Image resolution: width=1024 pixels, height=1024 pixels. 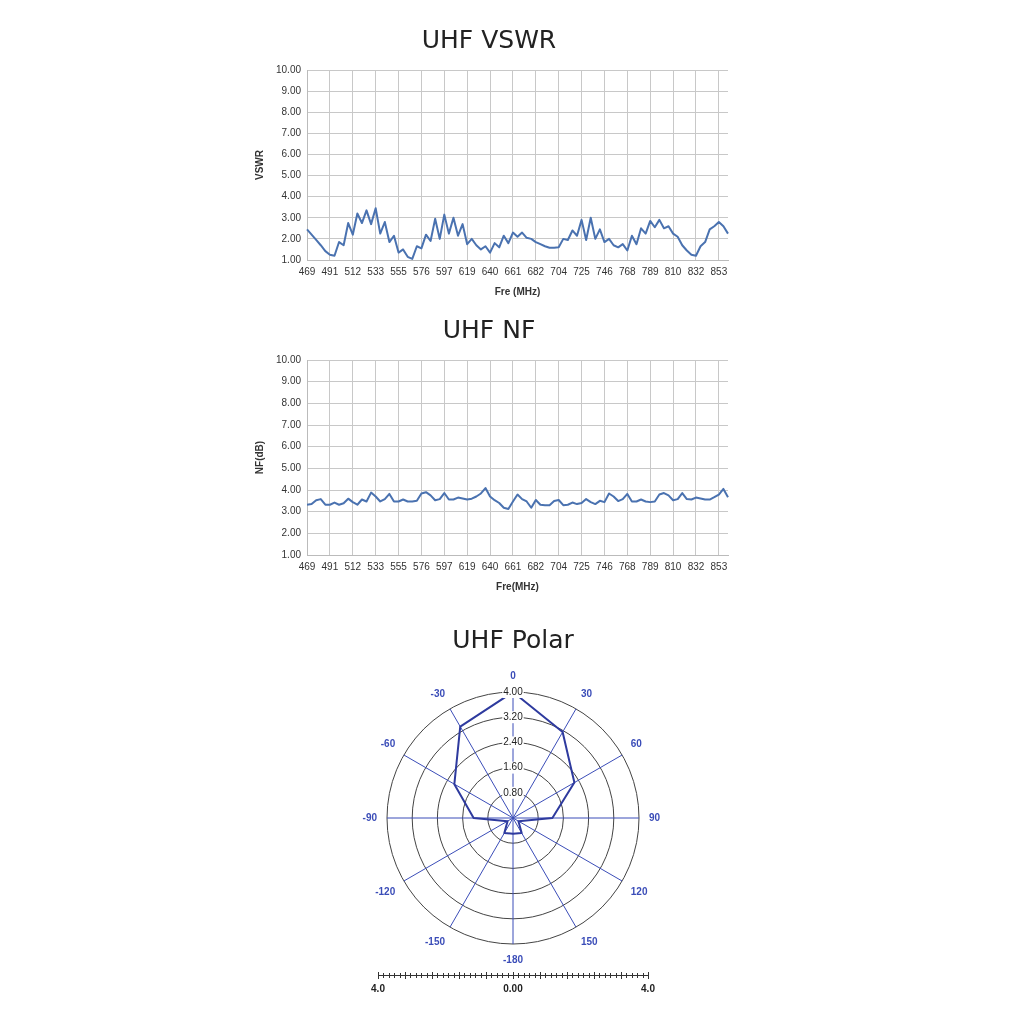 What do you see at coordinates (438, 693) in the screenshot?
I see `spoke-label: -30` at bounding box center [438, 693].